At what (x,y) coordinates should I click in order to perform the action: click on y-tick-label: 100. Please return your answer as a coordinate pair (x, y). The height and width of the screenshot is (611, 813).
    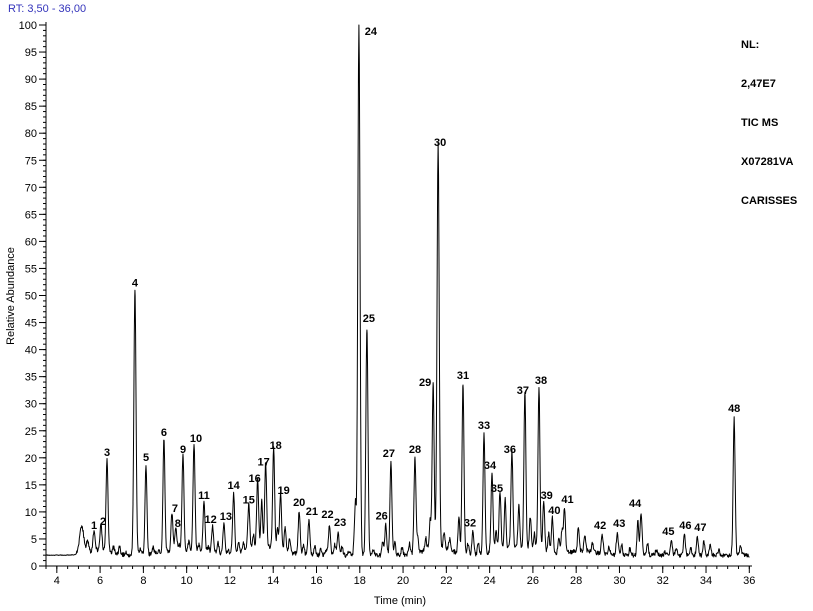
    Looking at the image, I should click on (28, 26).